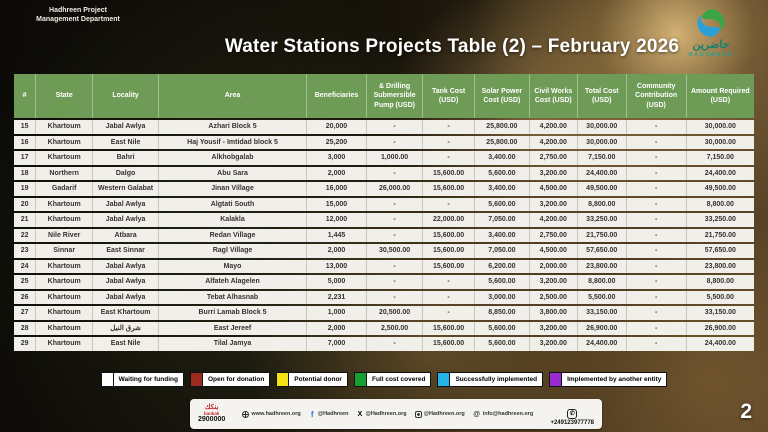 The width and height of the screenshot is (768, 432). What do you see at coordinates (720, 328) in the screenshot?
I see `table-cell: 26,900.00` at bounding box center [720, 328].